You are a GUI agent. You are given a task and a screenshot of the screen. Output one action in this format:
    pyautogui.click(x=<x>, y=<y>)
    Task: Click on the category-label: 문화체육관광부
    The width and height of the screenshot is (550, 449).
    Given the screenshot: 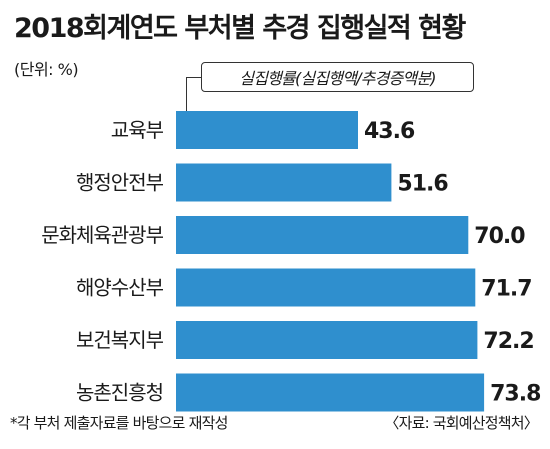 What is the action you would take?
    pyautogui.click(x=102, y=235)
    